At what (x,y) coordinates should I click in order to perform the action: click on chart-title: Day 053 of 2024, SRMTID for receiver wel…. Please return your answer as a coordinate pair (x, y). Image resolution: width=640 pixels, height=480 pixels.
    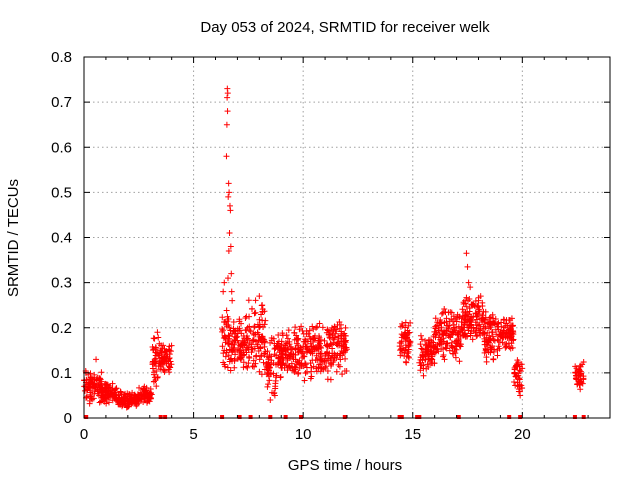
    Looking at the image, I should click on (345, 27).